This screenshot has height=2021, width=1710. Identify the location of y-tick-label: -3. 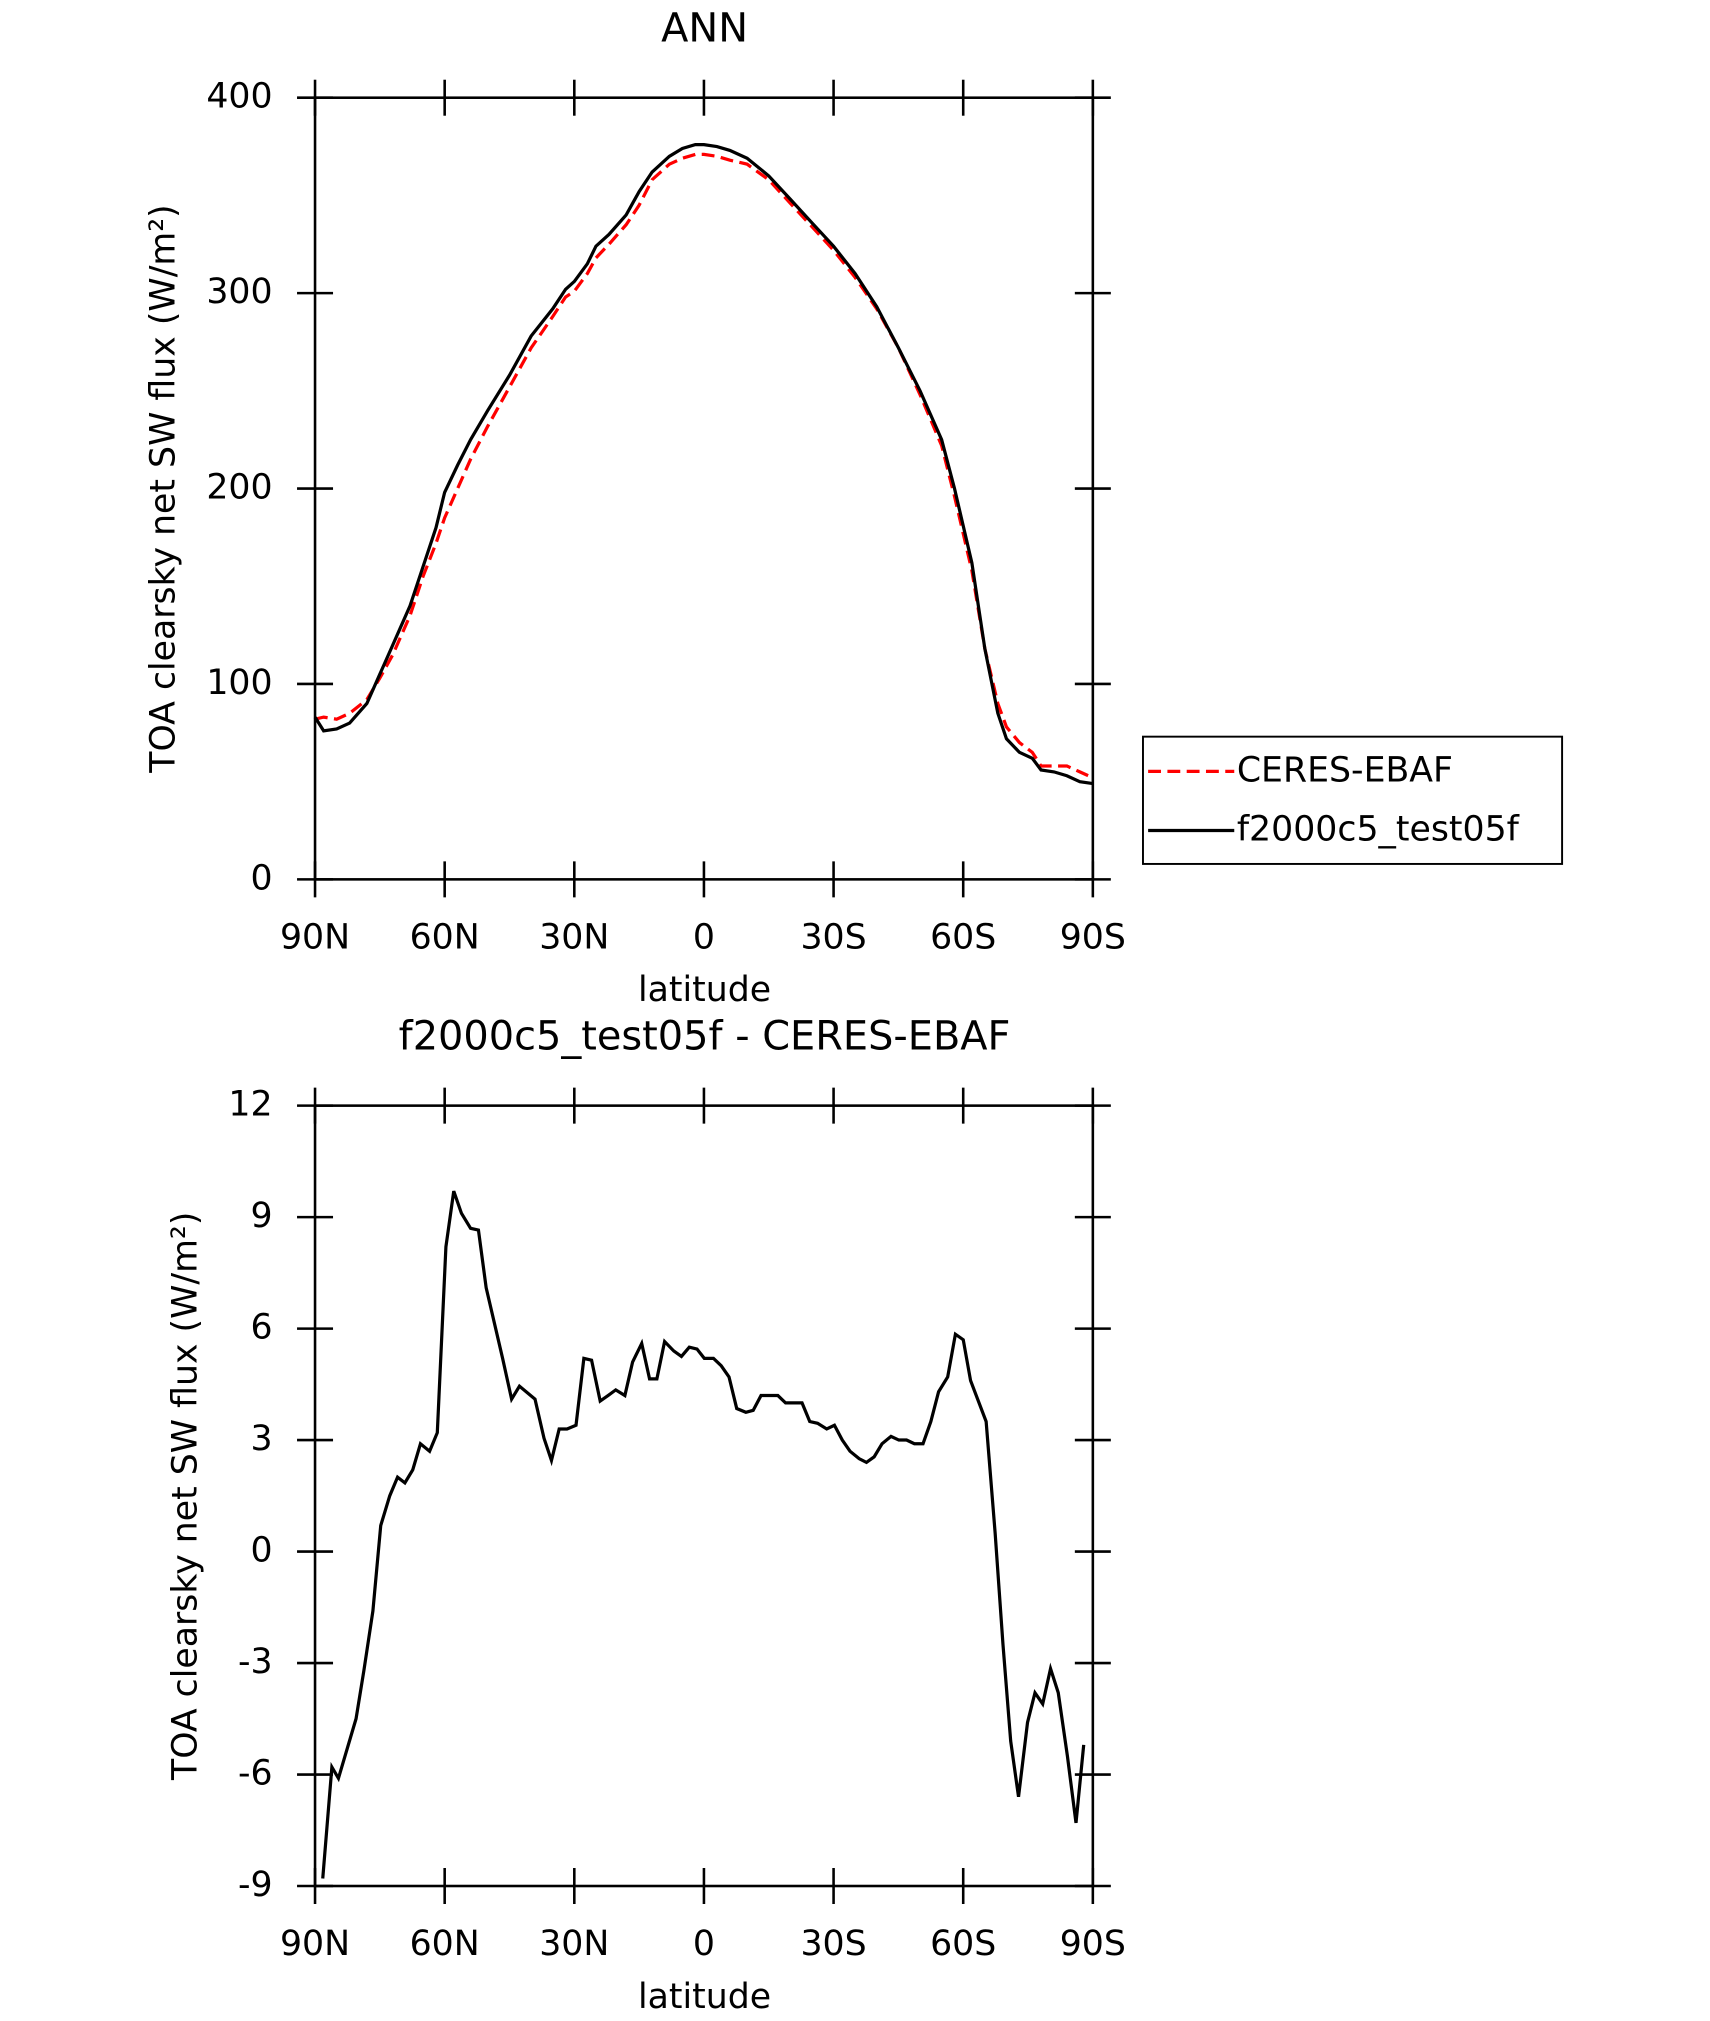
(255, 1662).